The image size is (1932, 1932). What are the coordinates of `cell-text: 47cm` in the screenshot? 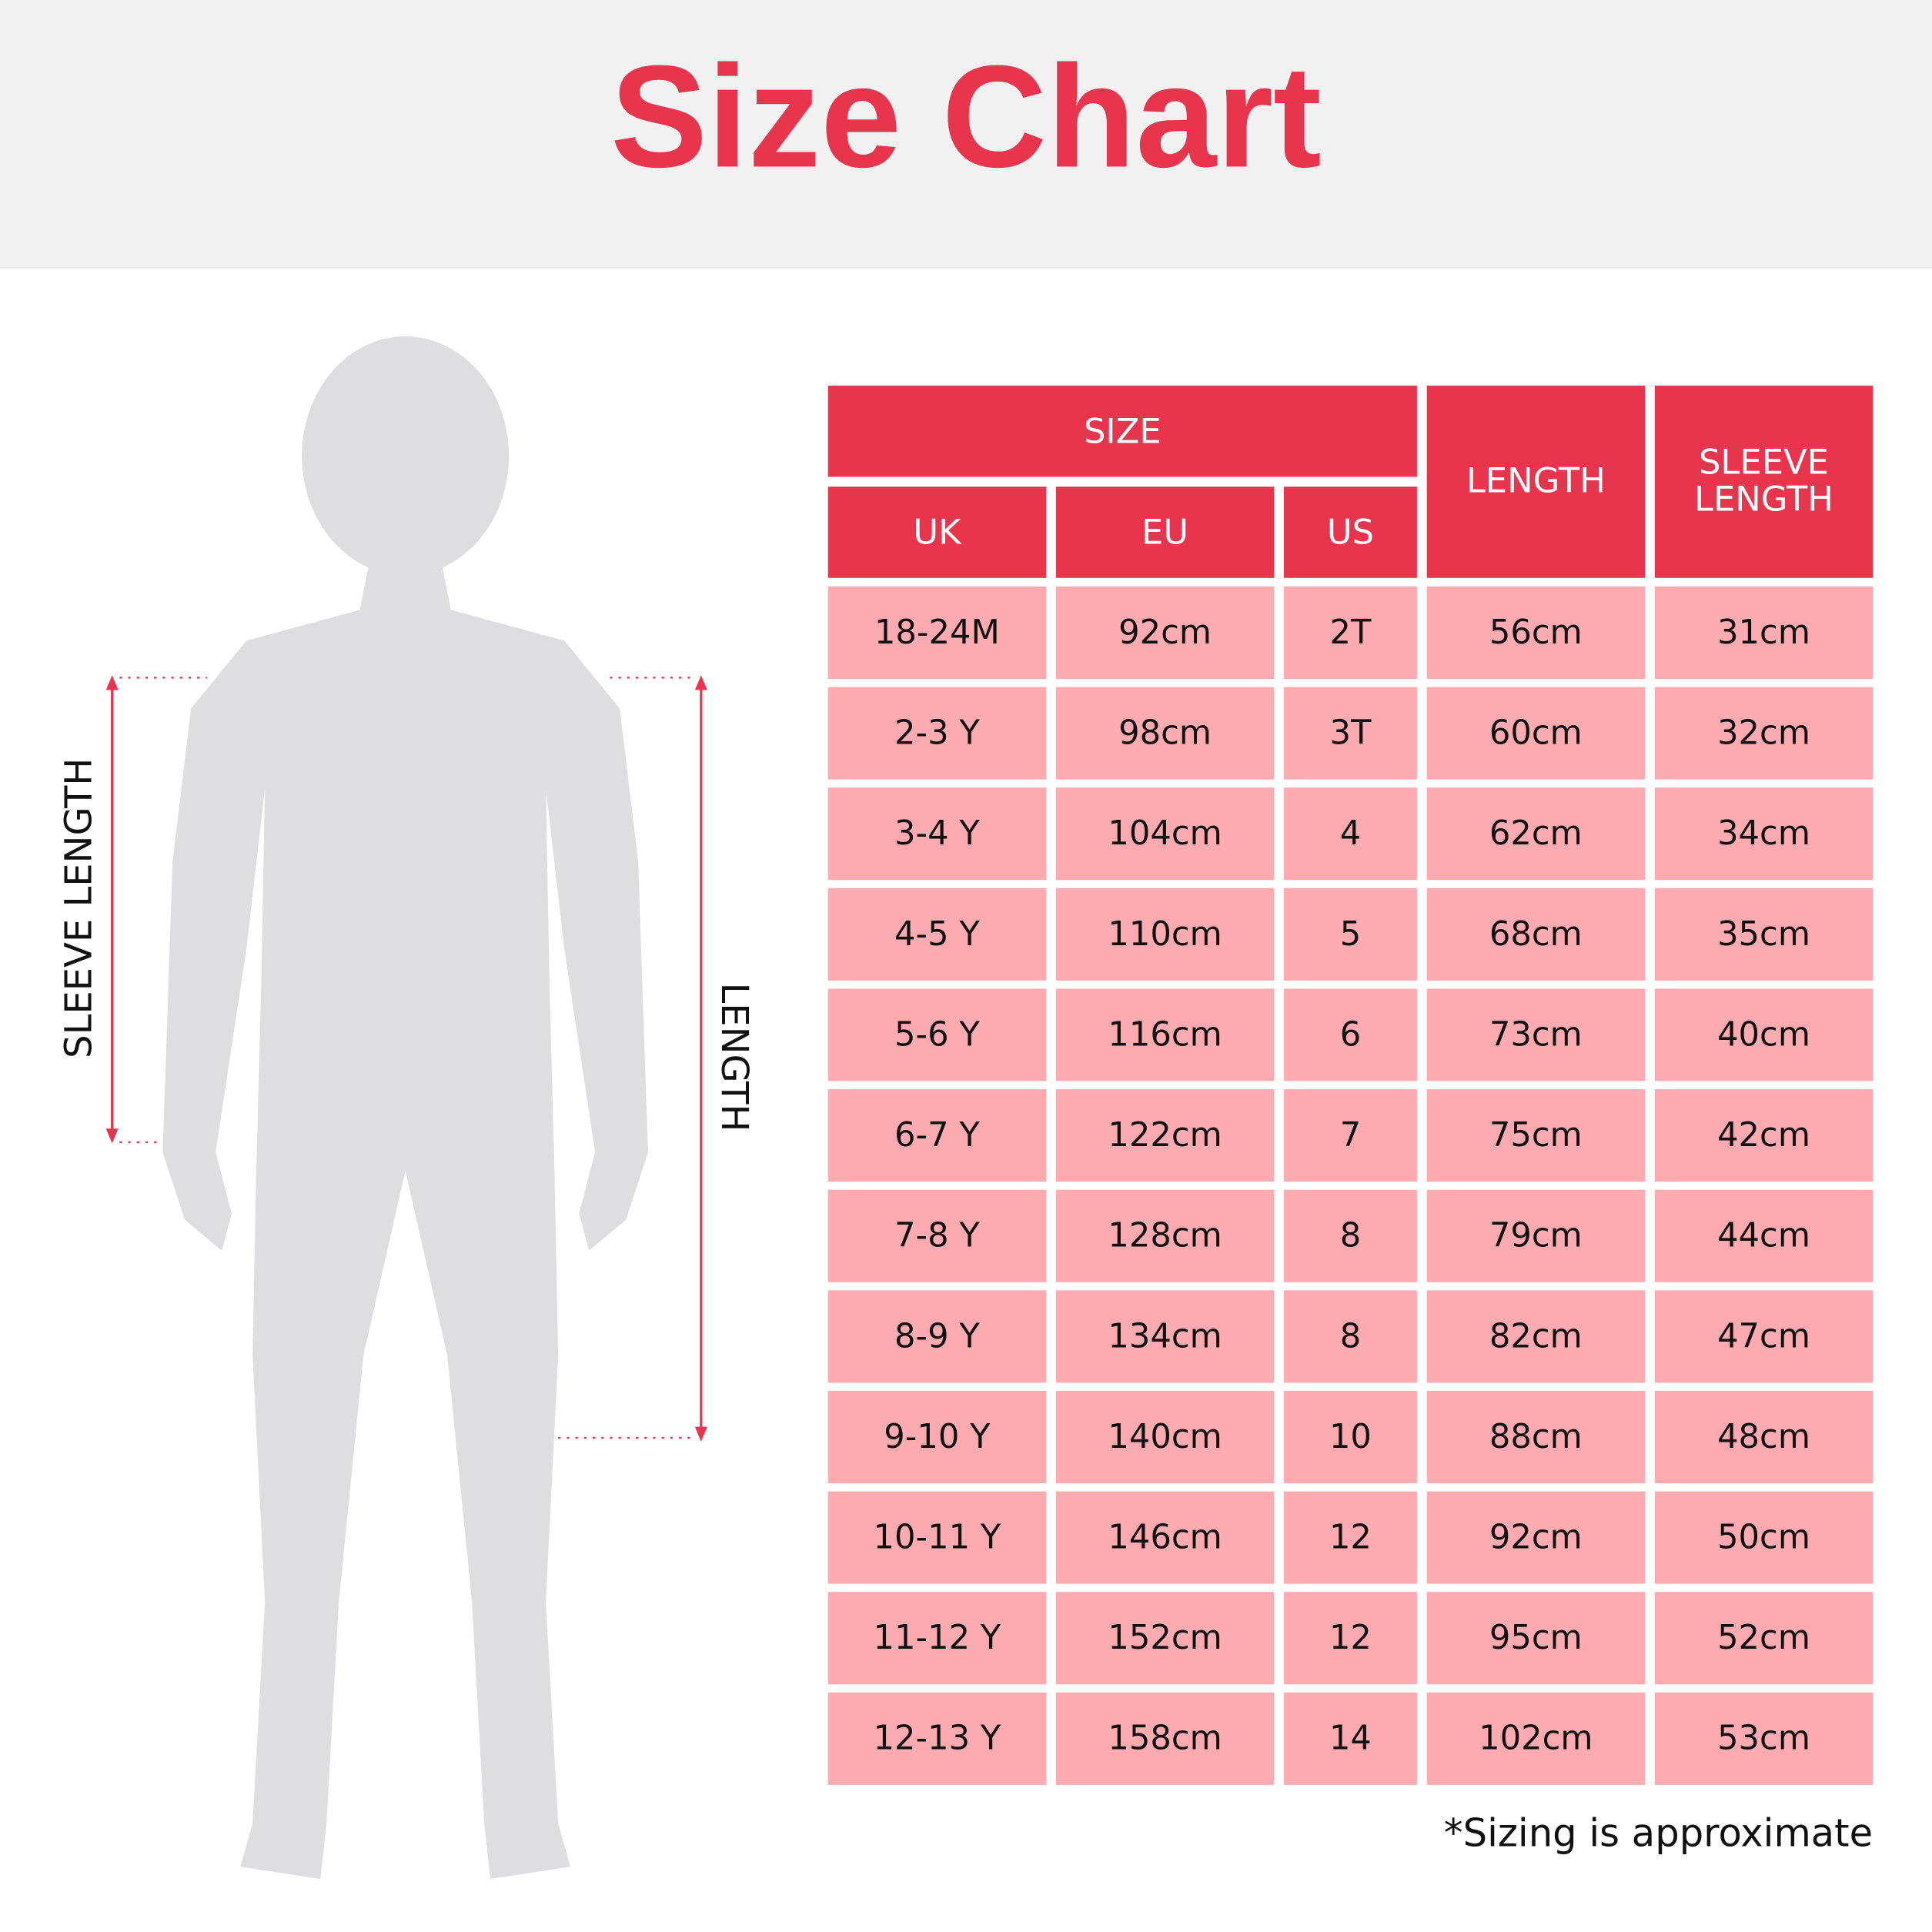 It's located at (1763, 1336).